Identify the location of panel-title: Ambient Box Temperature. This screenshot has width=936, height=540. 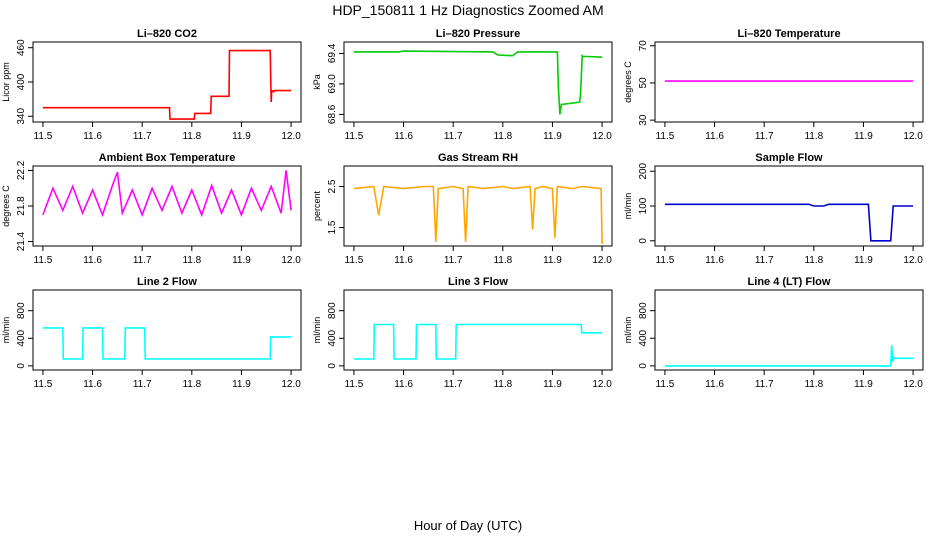
(167, 158).